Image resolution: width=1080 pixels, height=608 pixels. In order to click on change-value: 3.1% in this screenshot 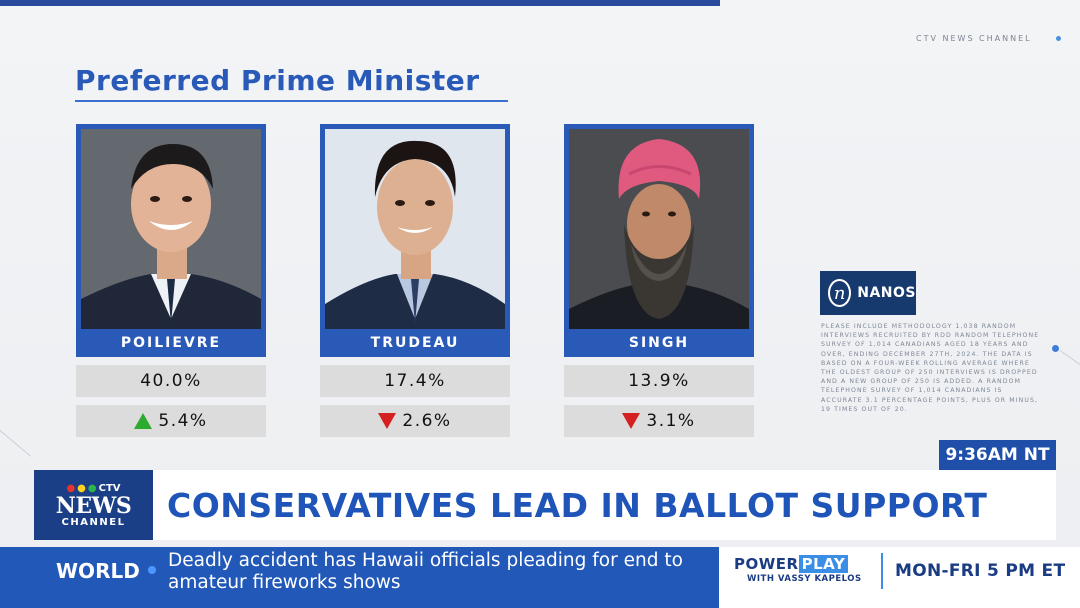, I will do `click(671, 421)`.